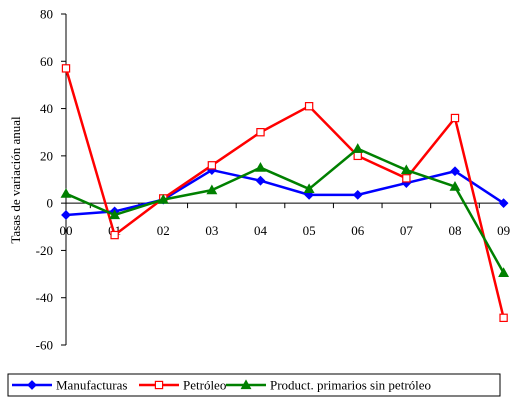 This screenshot has width=511, height=401. I want to click on x-tick-label: 05, so click(309, 230).